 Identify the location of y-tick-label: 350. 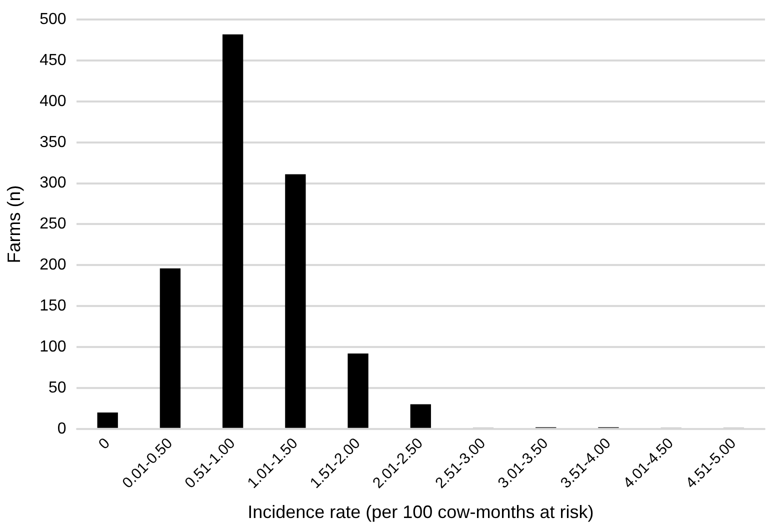
(53, 142).